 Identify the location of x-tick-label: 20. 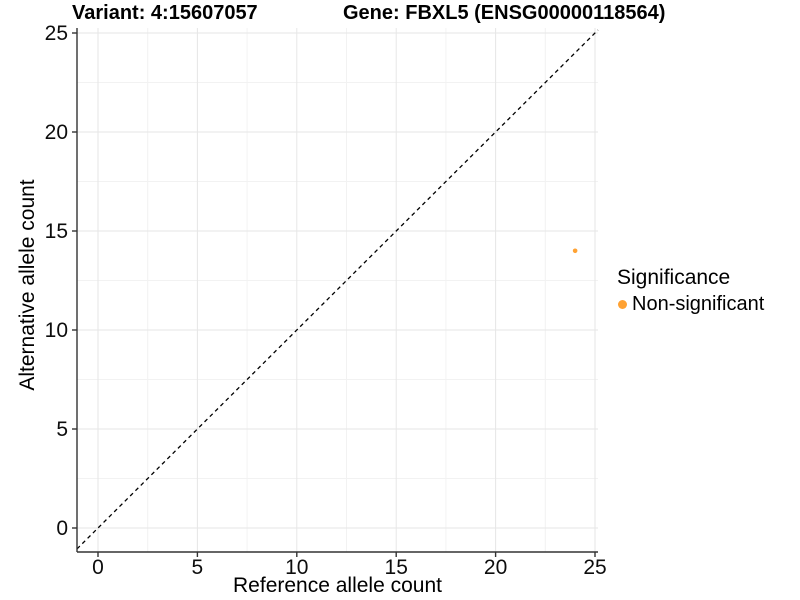
(495, 567).